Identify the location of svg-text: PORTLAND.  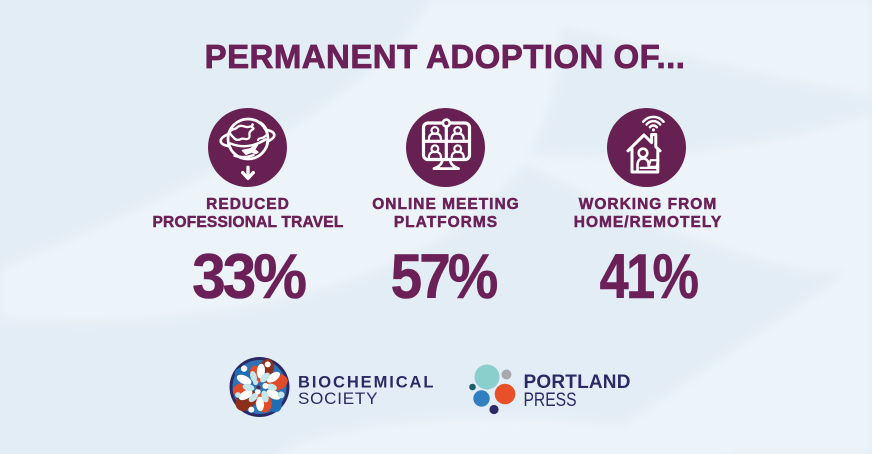
(577, 382).